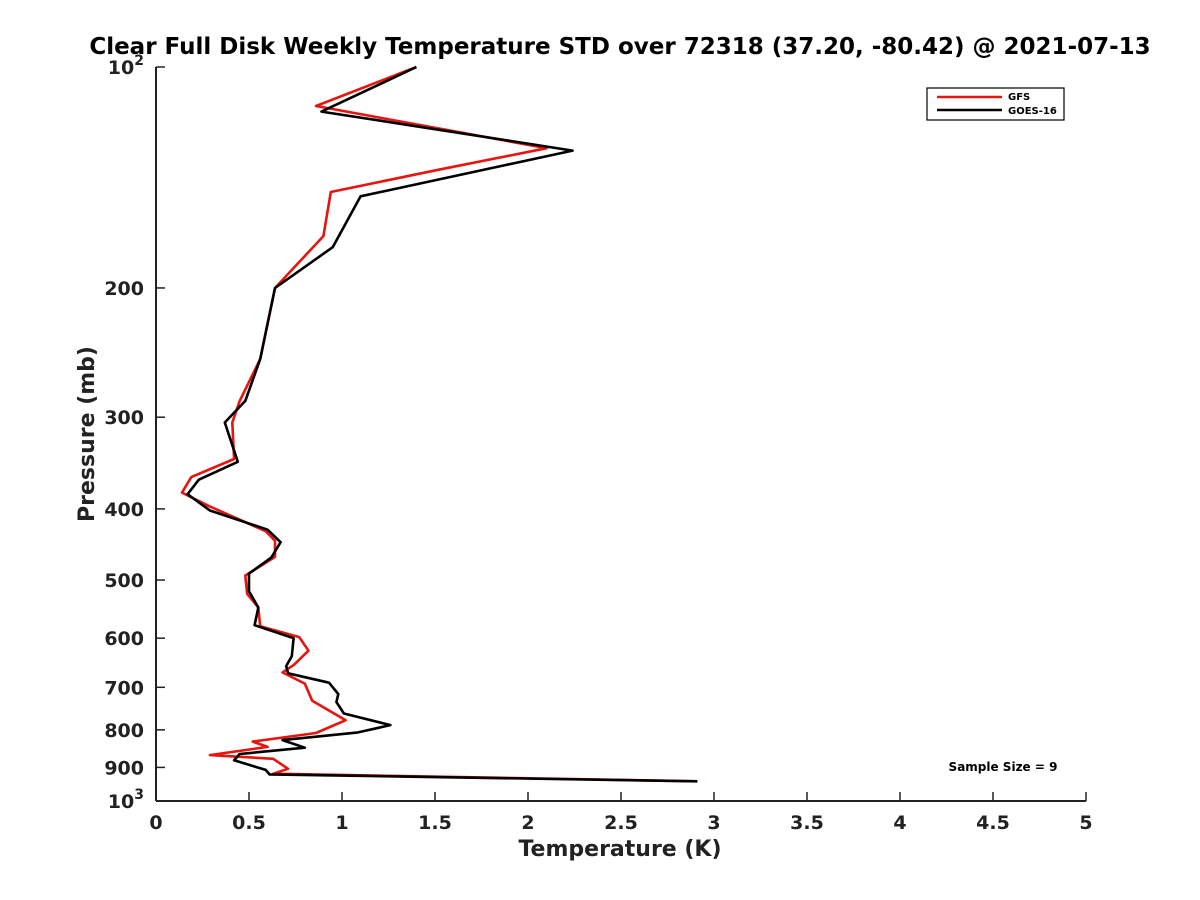 This screenshot has width=1200, height=900. I want to click on x-tick-label: 2.5, so click(621, 823).